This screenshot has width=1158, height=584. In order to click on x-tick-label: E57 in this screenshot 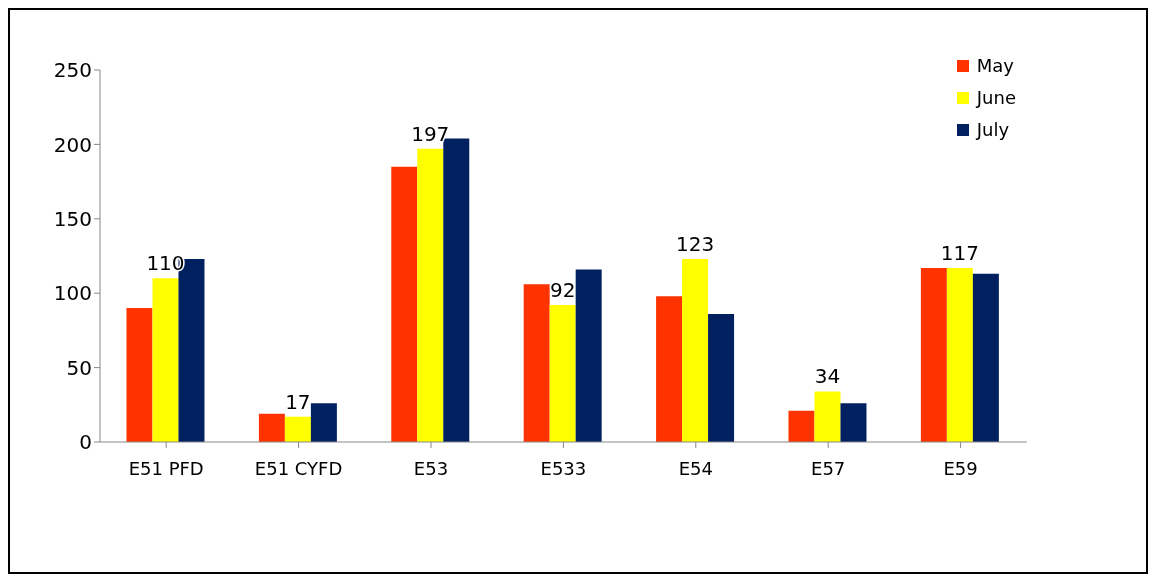, I will do `click(828, 468)`.